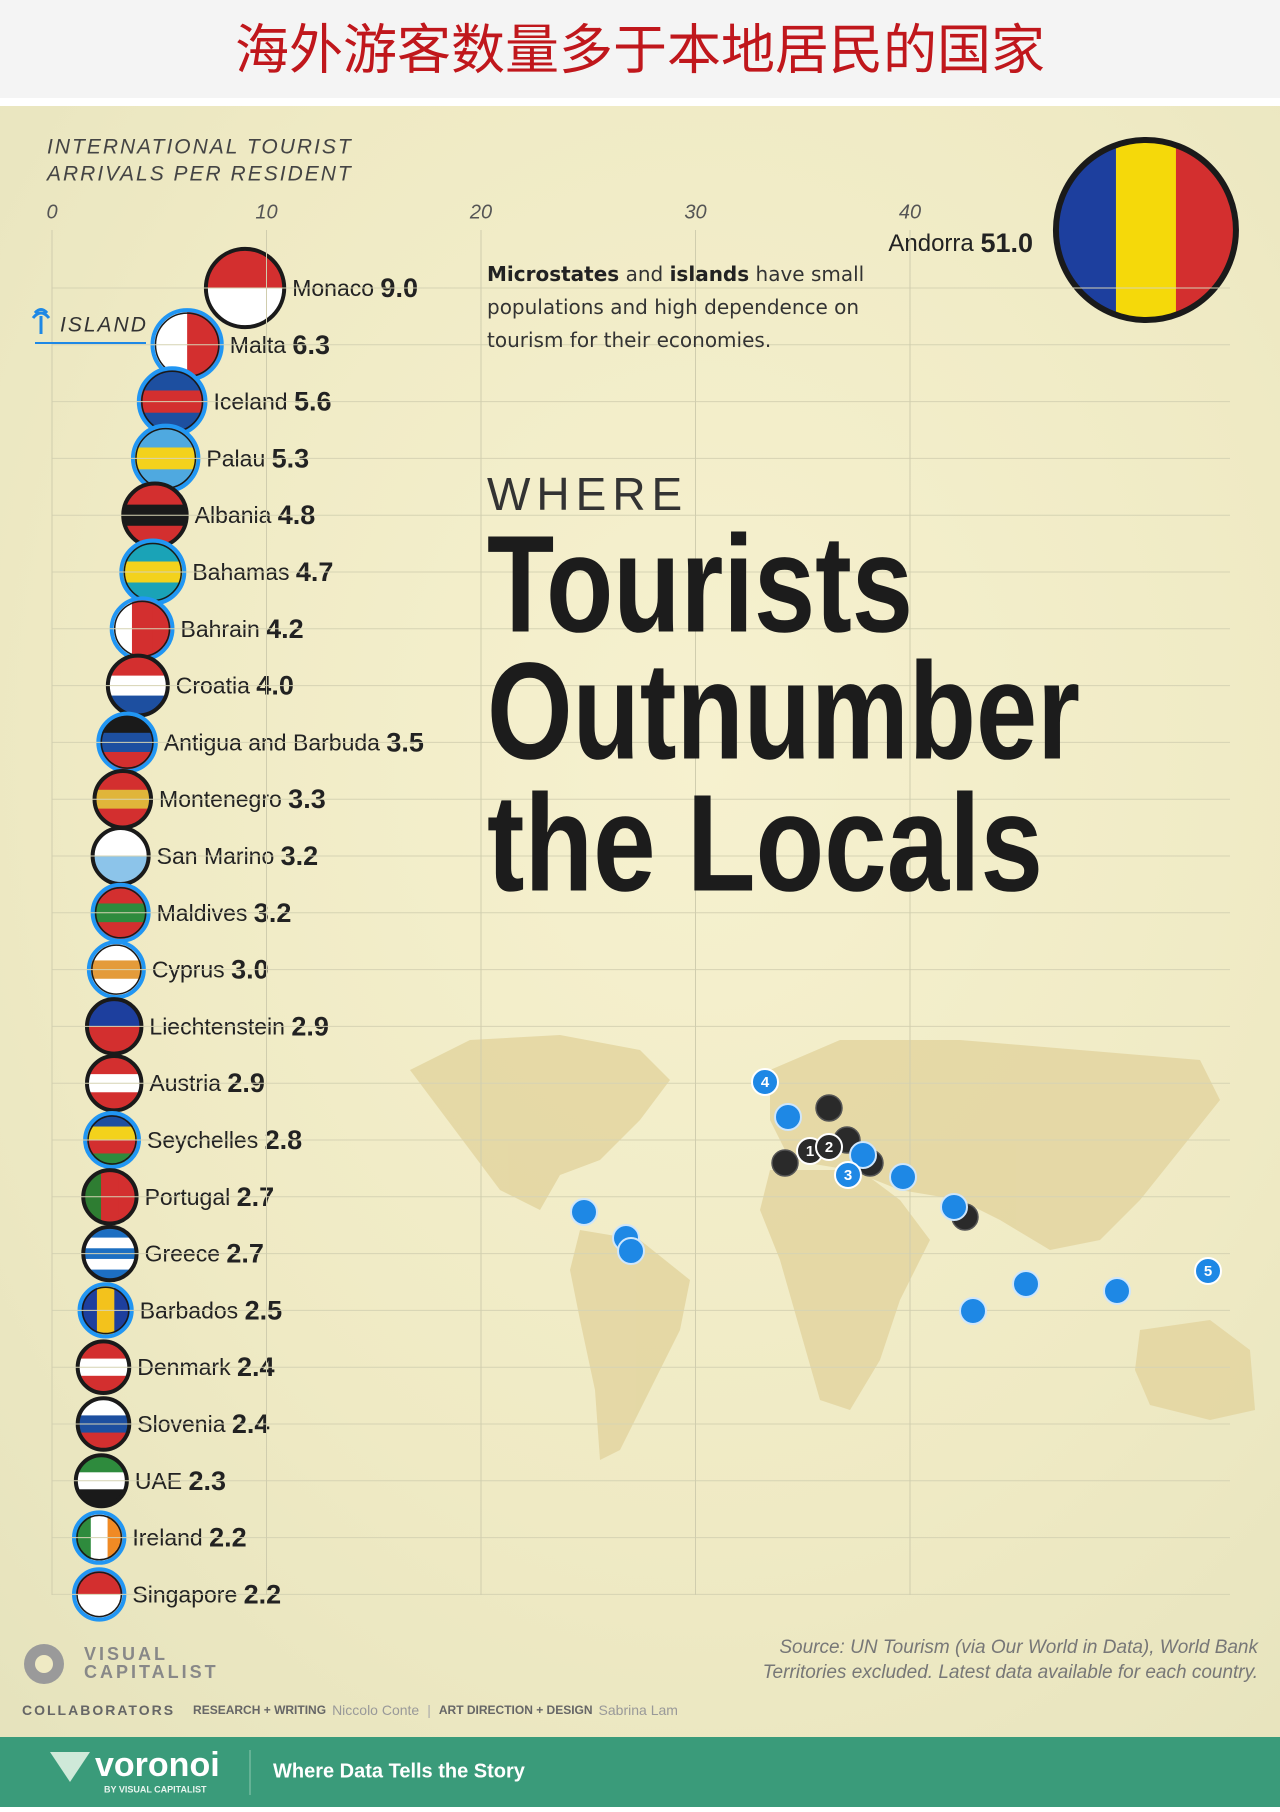 The width and height of the screenshot is (1280, 1812). I want to click on header-band, so click(640, 49).